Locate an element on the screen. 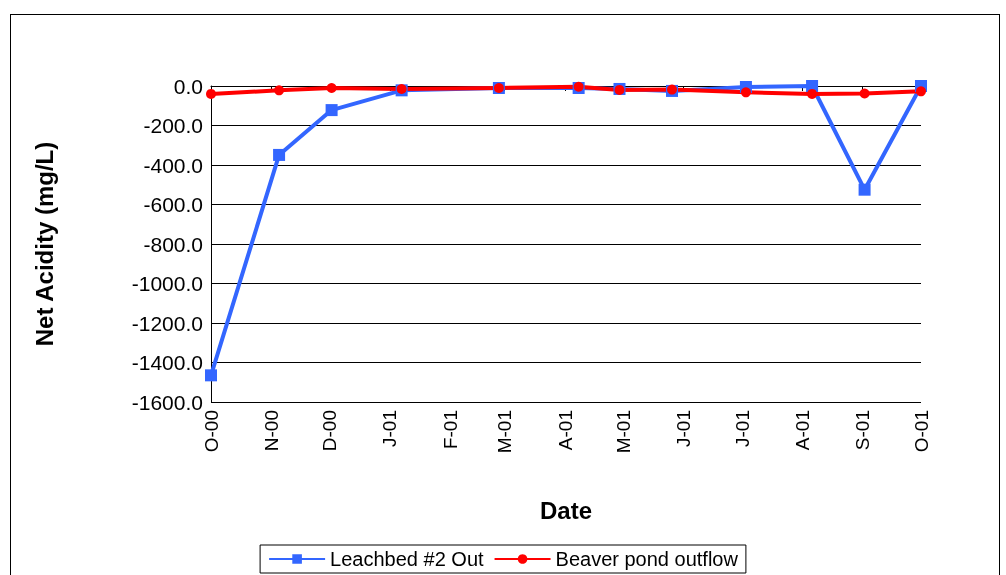 This screenshot has width=1006, height=575. y-tick-label: -1600.0 is located at coordinates (167, 402).